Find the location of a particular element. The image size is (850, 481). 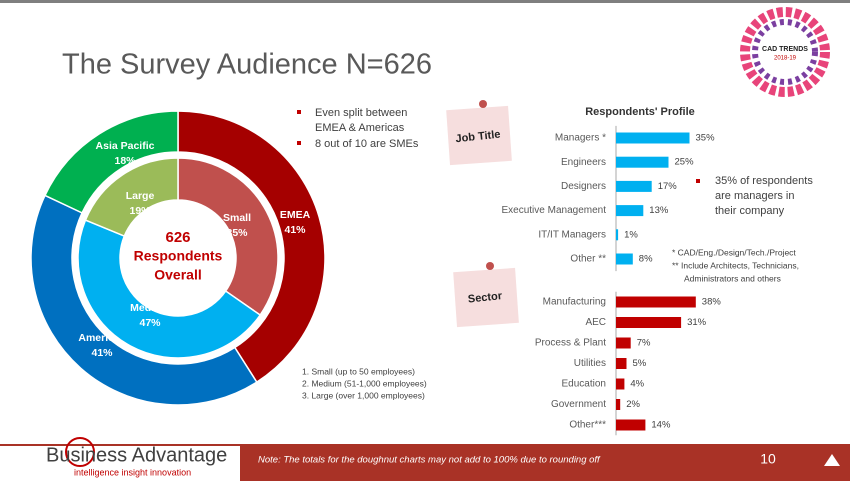

center-label: 626 is located at coordinates (177, 237).